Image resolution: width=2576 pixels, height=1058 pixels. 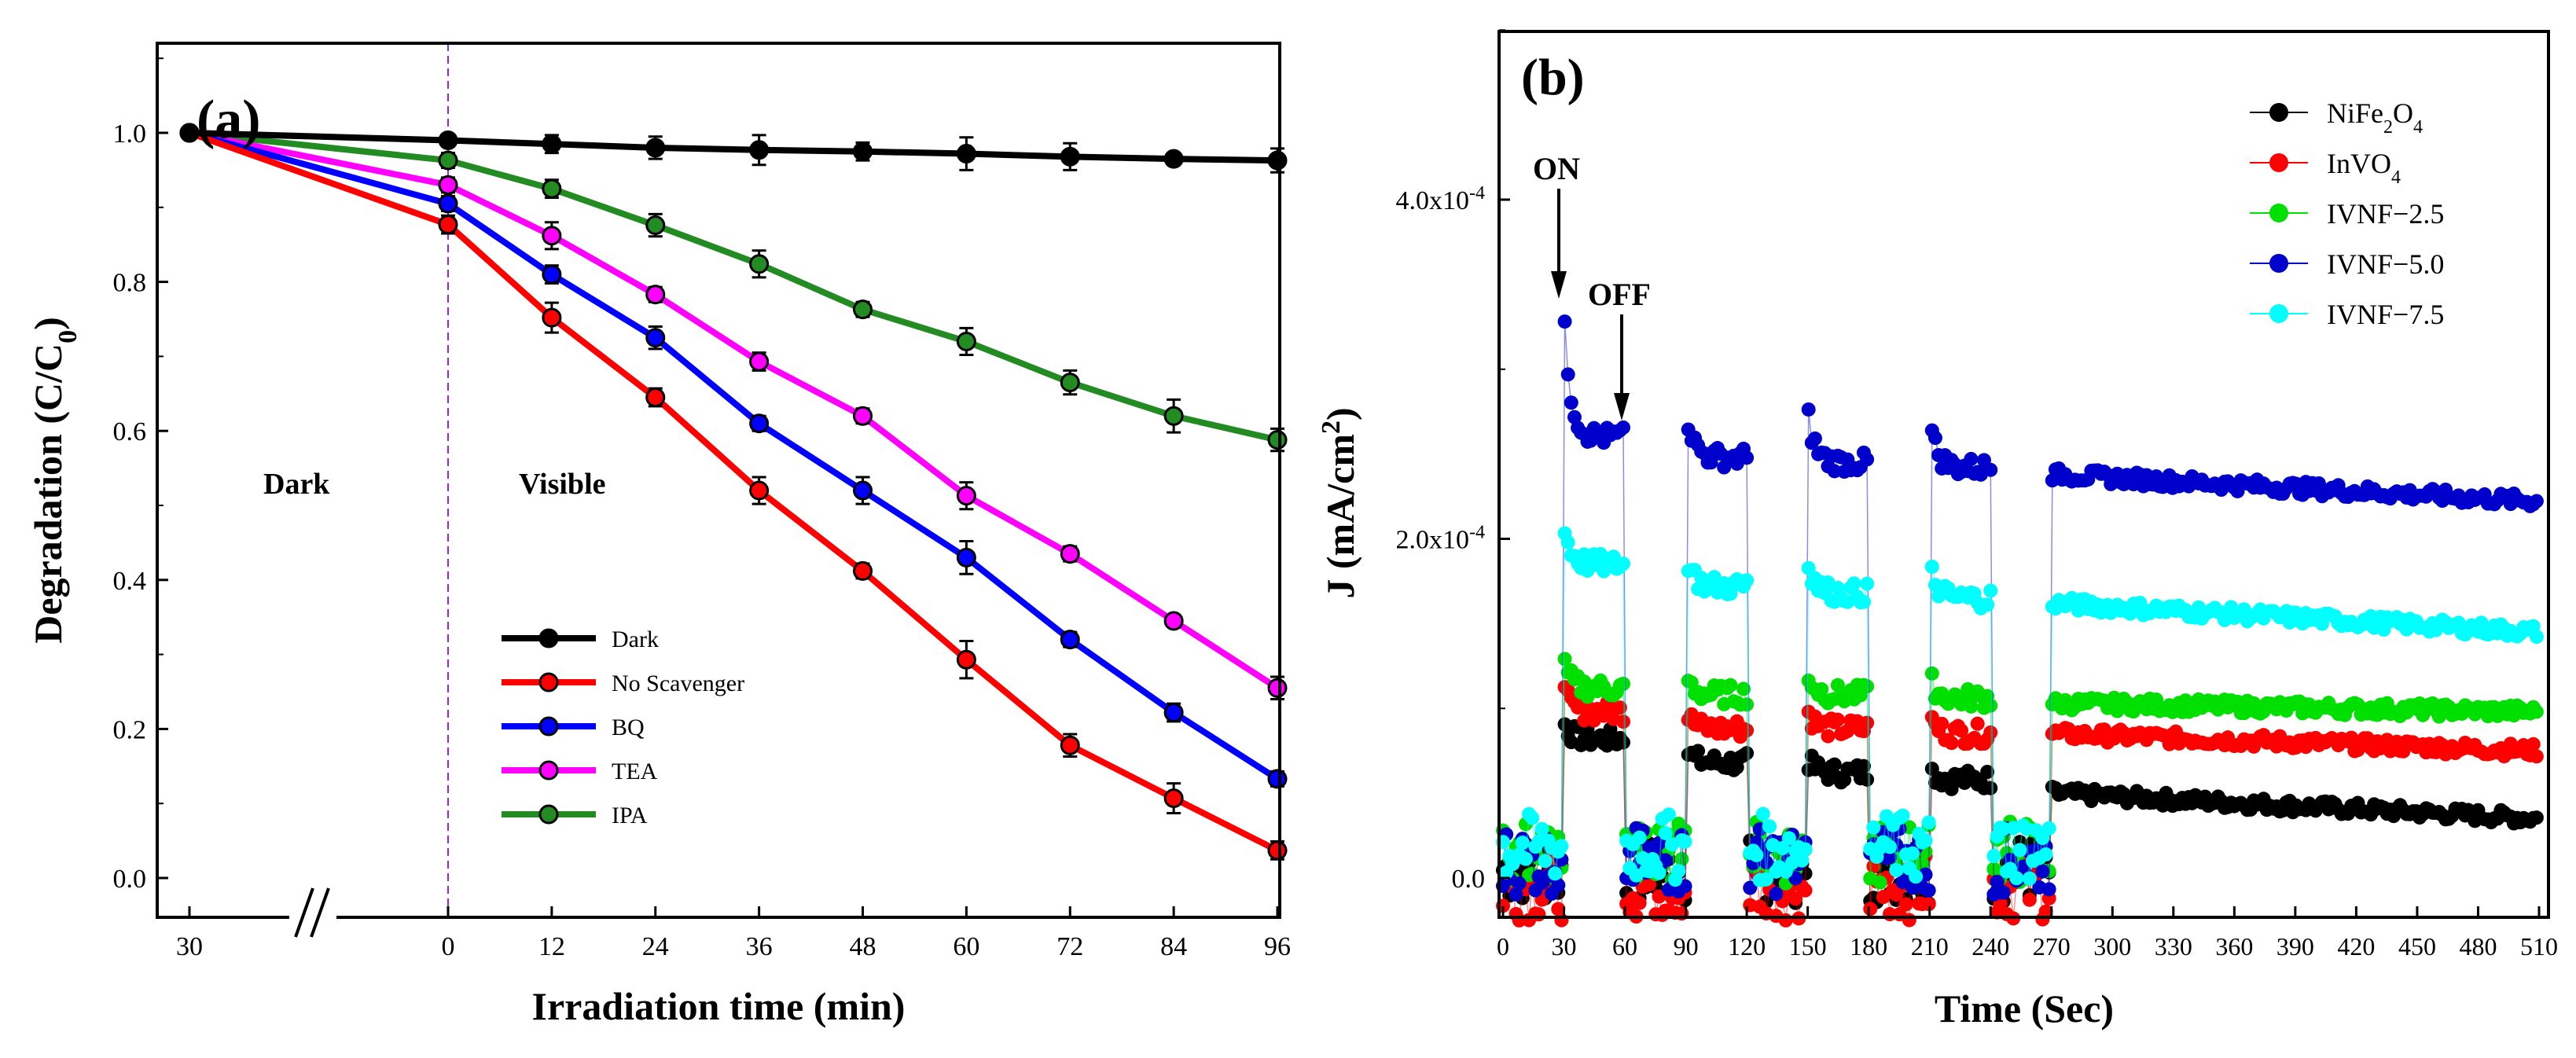 What do you see at coordinates (1747, 946) in the screenshot?
I see `x-tick-label: 120` at bounding box center [1747, 946].